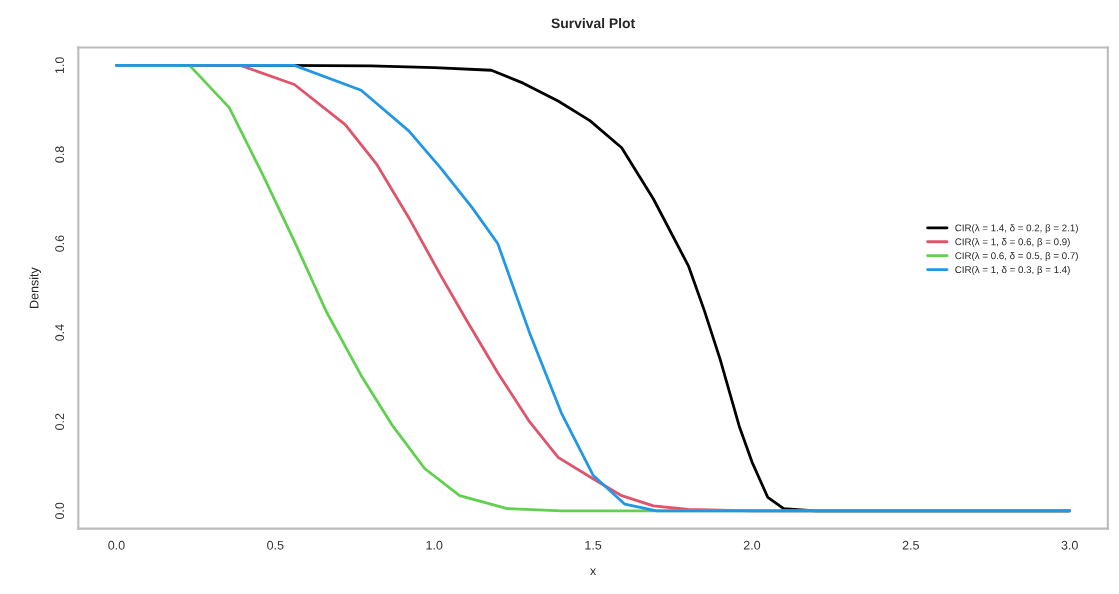  I want to click on x-tick-label: 1.0, so click(434, 545).